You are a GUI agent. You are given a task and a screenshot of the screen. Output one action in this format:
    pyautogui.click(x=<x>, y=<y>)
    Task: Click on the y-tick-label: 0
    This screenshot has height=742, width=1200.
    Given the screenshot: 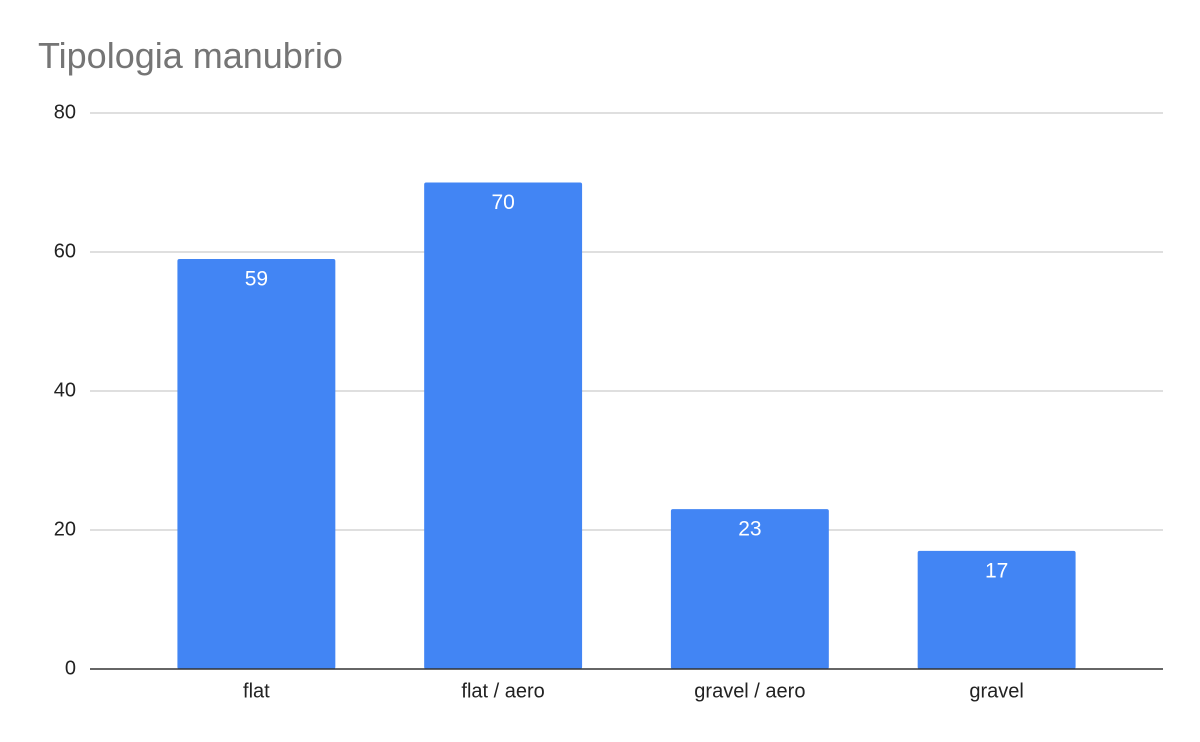 What is the action you would take?
    pyautogui.click(x=70, y=668)
    